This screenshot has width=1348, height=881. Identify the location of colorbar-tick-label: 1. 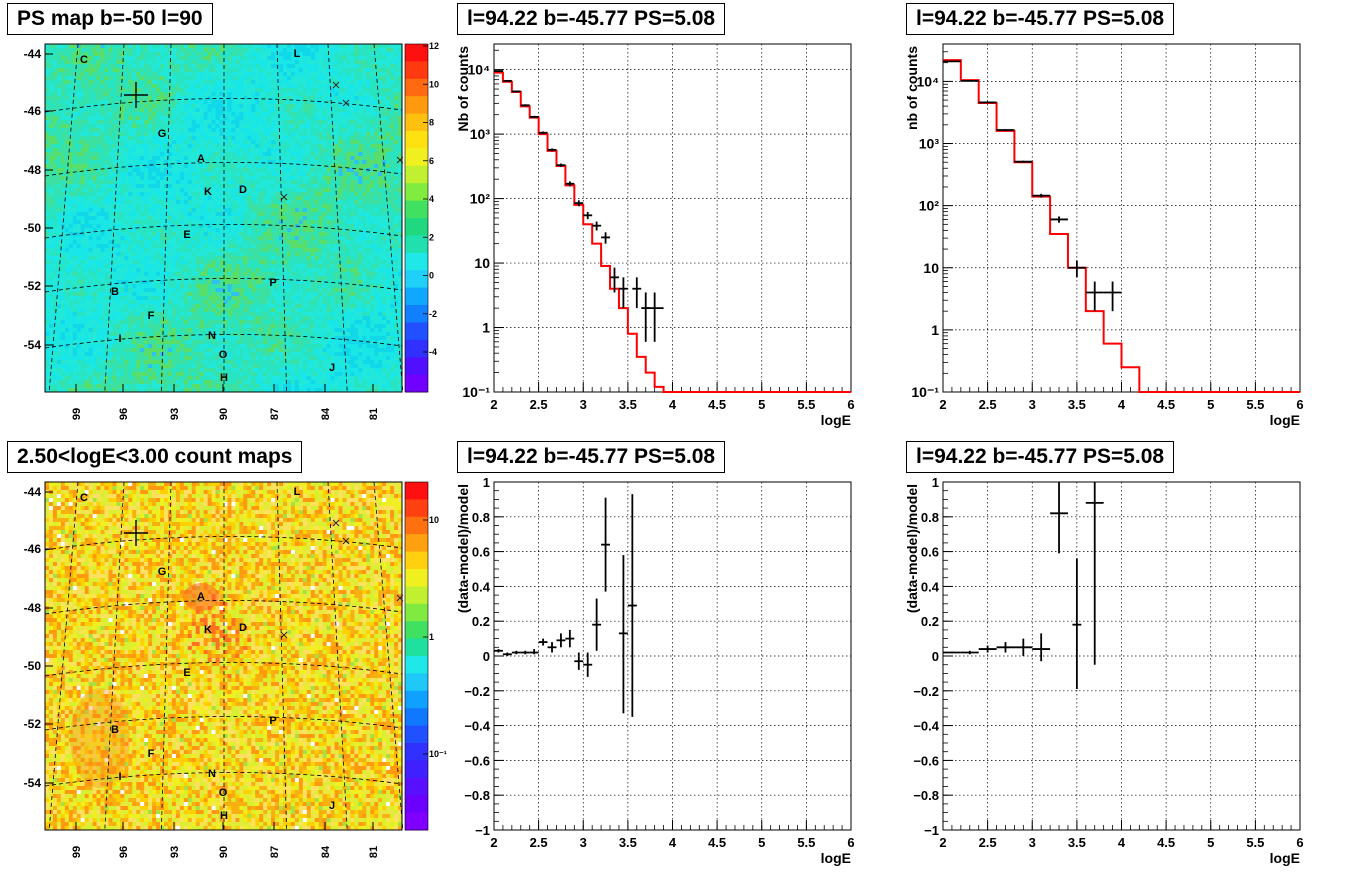
(431, 637).